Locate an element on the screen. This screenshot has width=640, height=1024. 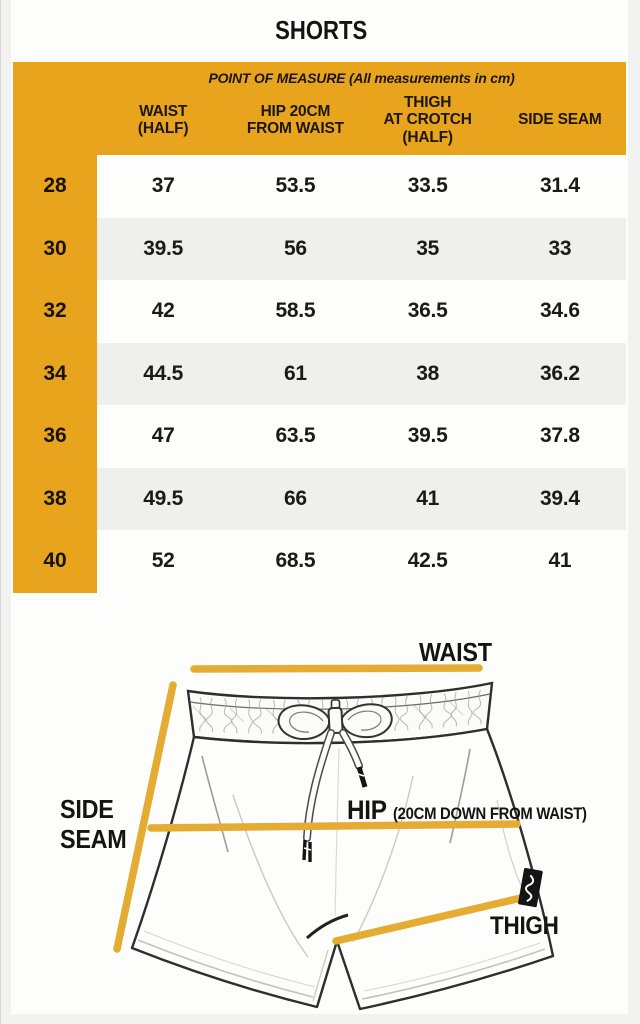
waist-value: 42 is located at coordinates (163, 311).